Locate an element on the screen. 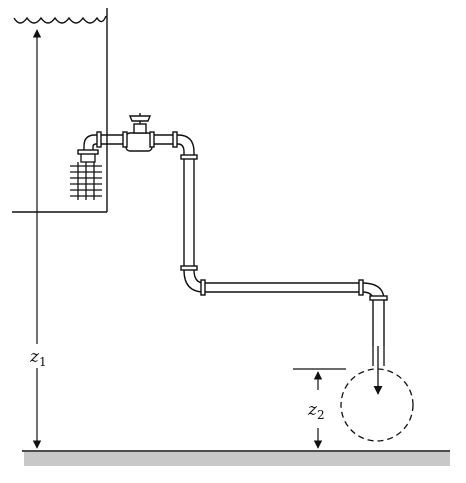 This screenshot has height=483, width=466. z2-label: z2 is located at coordinates (316, 411).